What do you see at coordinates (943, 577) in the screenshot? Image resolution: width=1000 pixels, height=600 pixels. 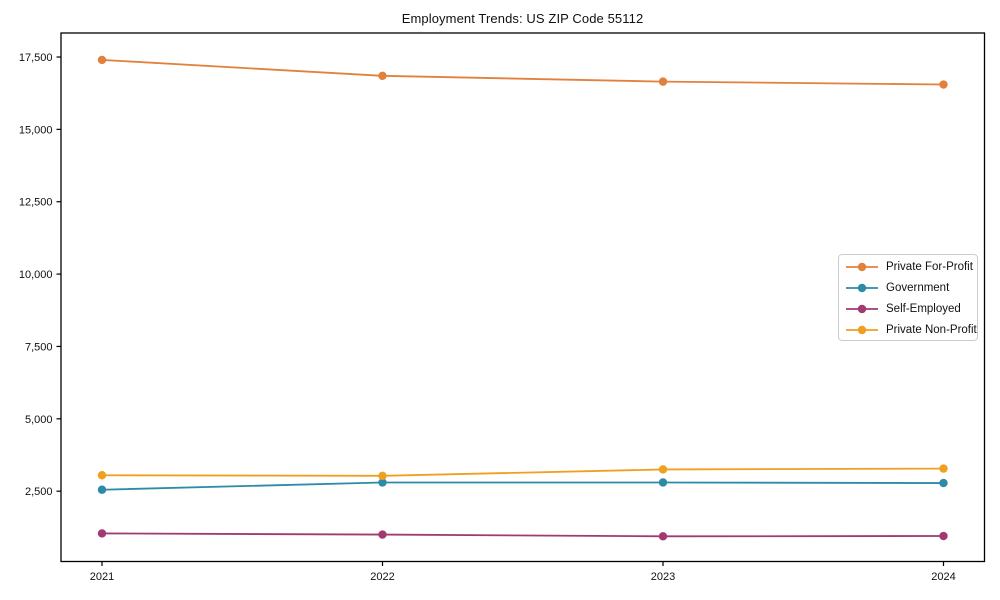 I see `x-tick-label: 2024` at bounding box center [943, 577].